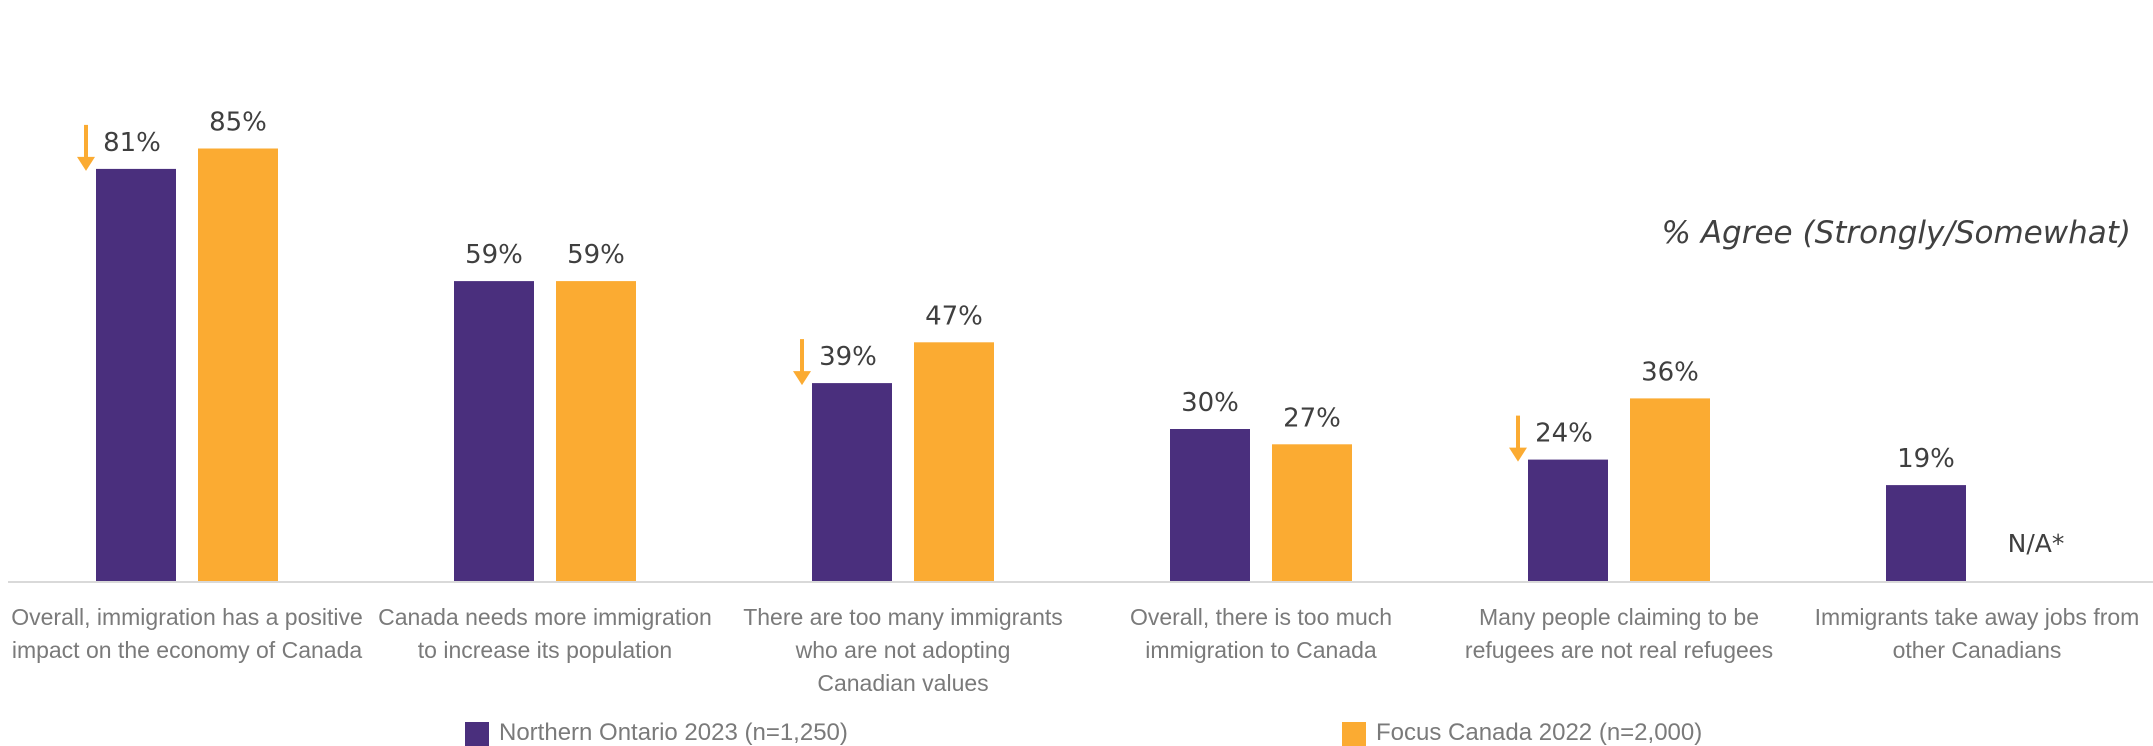  I want to click on value-label-focus-canada-3: 47%, so click(954, 316).